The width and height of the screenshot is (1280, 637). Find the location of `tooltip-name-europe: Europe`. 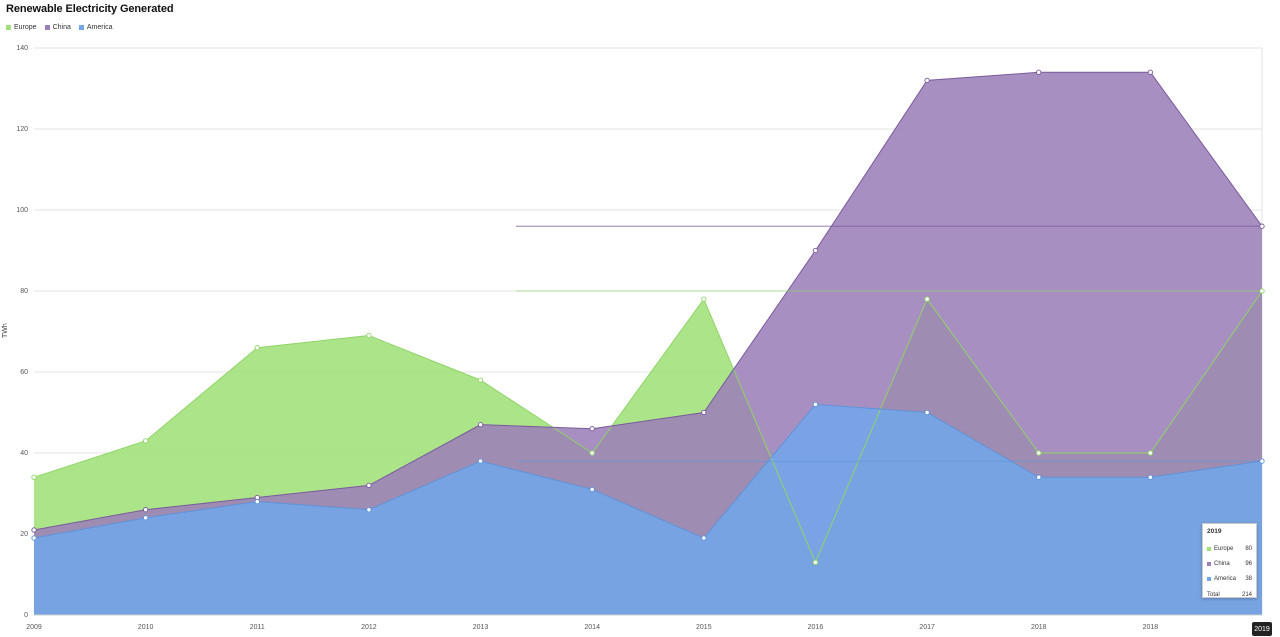

tooltip-name-europe: Europe is located at coordinates (1224, 548).